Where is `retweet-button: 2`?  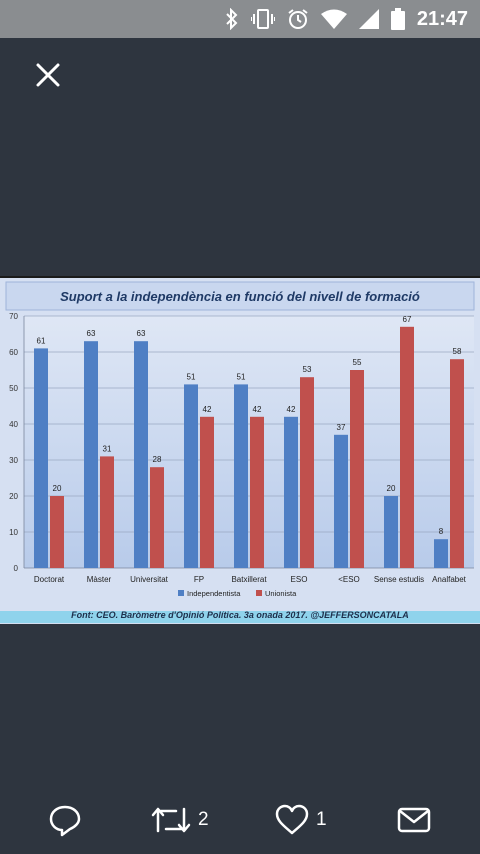
retweet-button: 2 is located at coordinates (179, 820).